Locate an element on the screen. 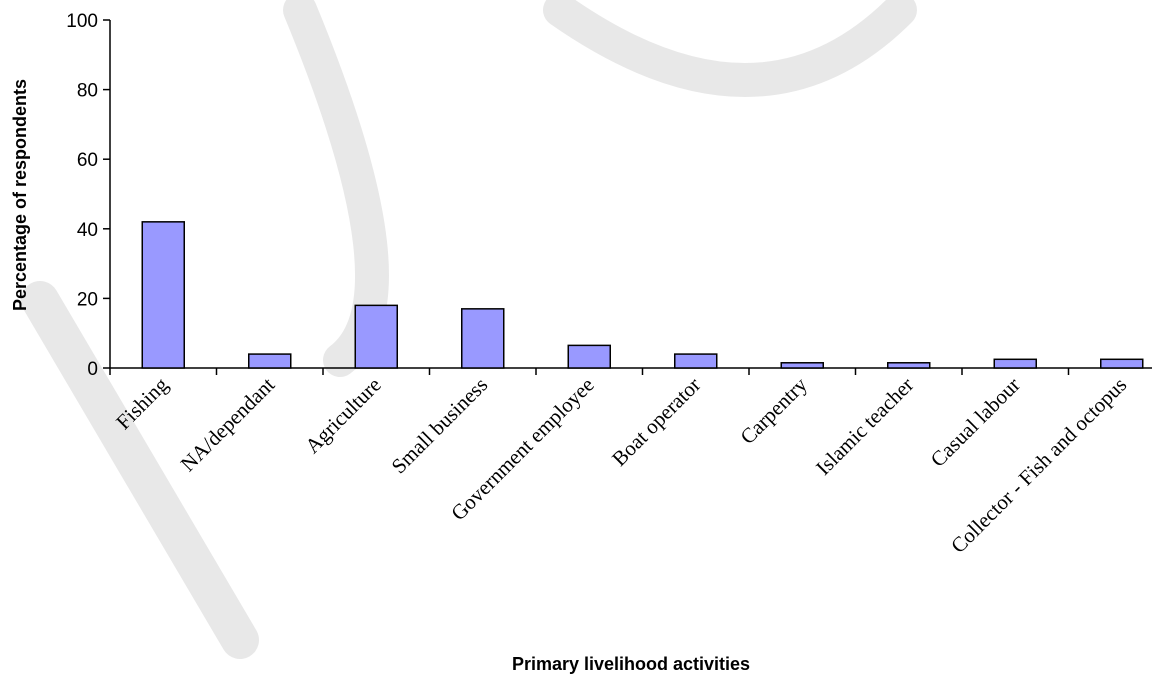 This screenshot has width=1152, height=679. x-category-label: Collector - Fish and octopus is located at coordinates (1038, 465).